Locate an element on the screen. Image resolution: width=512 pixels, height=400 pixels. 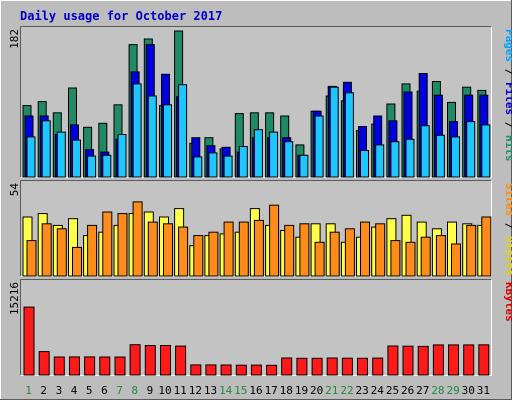
x-tick-label: 17 is located at coordinates (271, 390).